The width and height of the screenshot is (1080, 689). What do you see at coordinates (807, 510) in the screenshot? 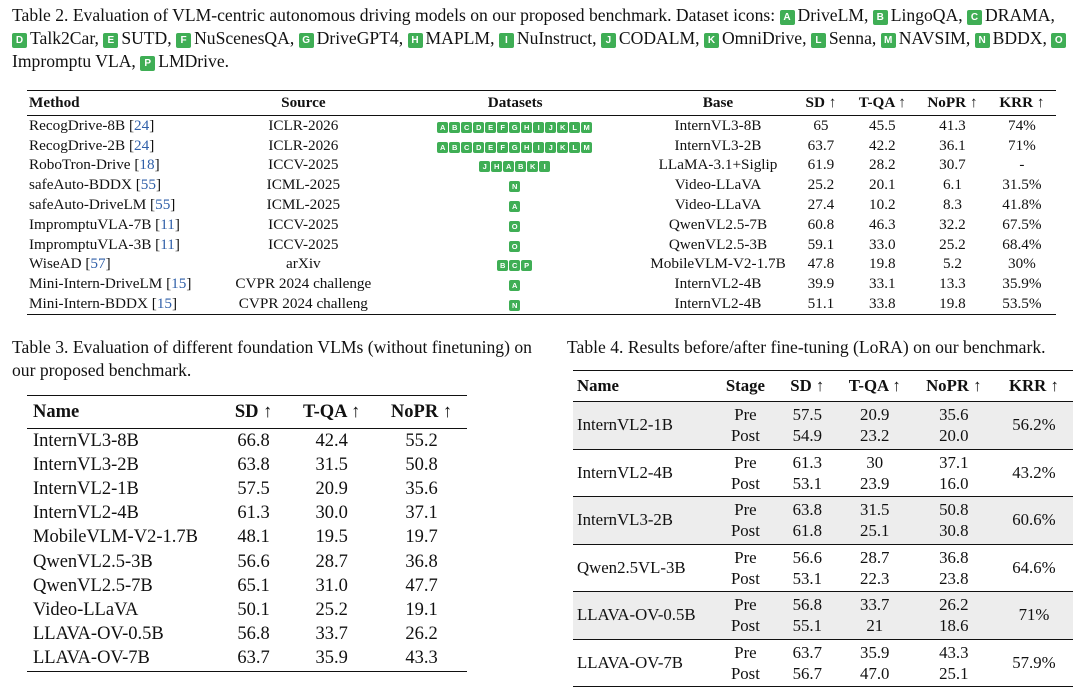
I see `sd-cell-pre: 63.8` at bounding box center [807, 510].